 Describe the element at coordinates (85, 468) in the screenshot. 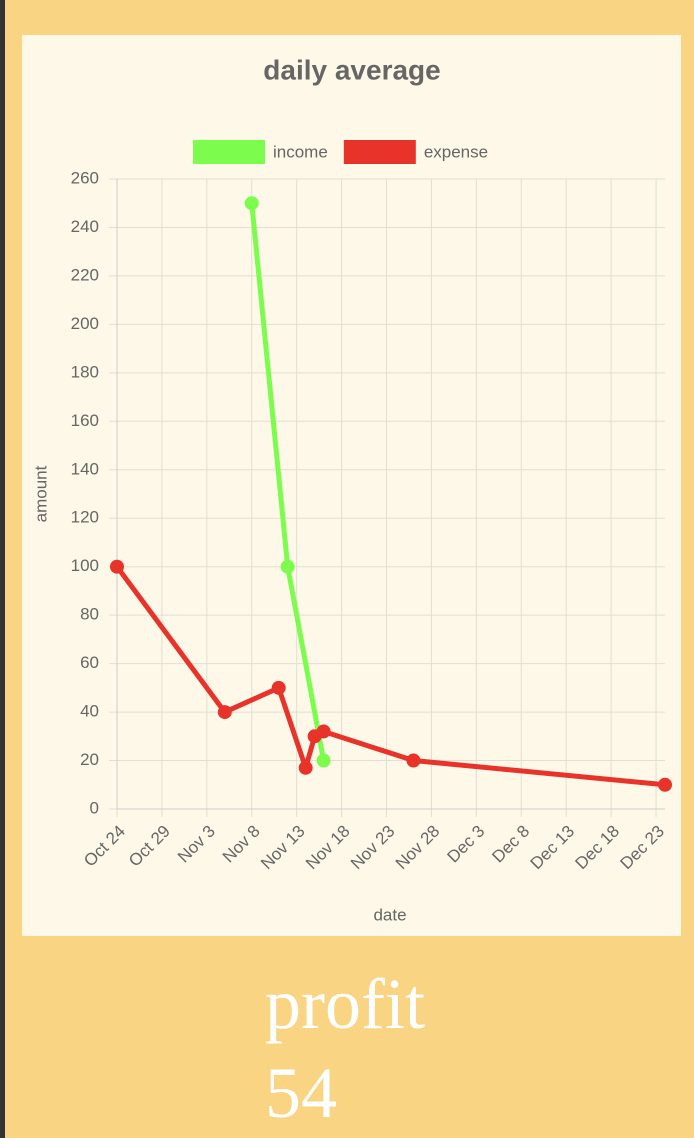

I see `y-tick-label: 140` at that location.